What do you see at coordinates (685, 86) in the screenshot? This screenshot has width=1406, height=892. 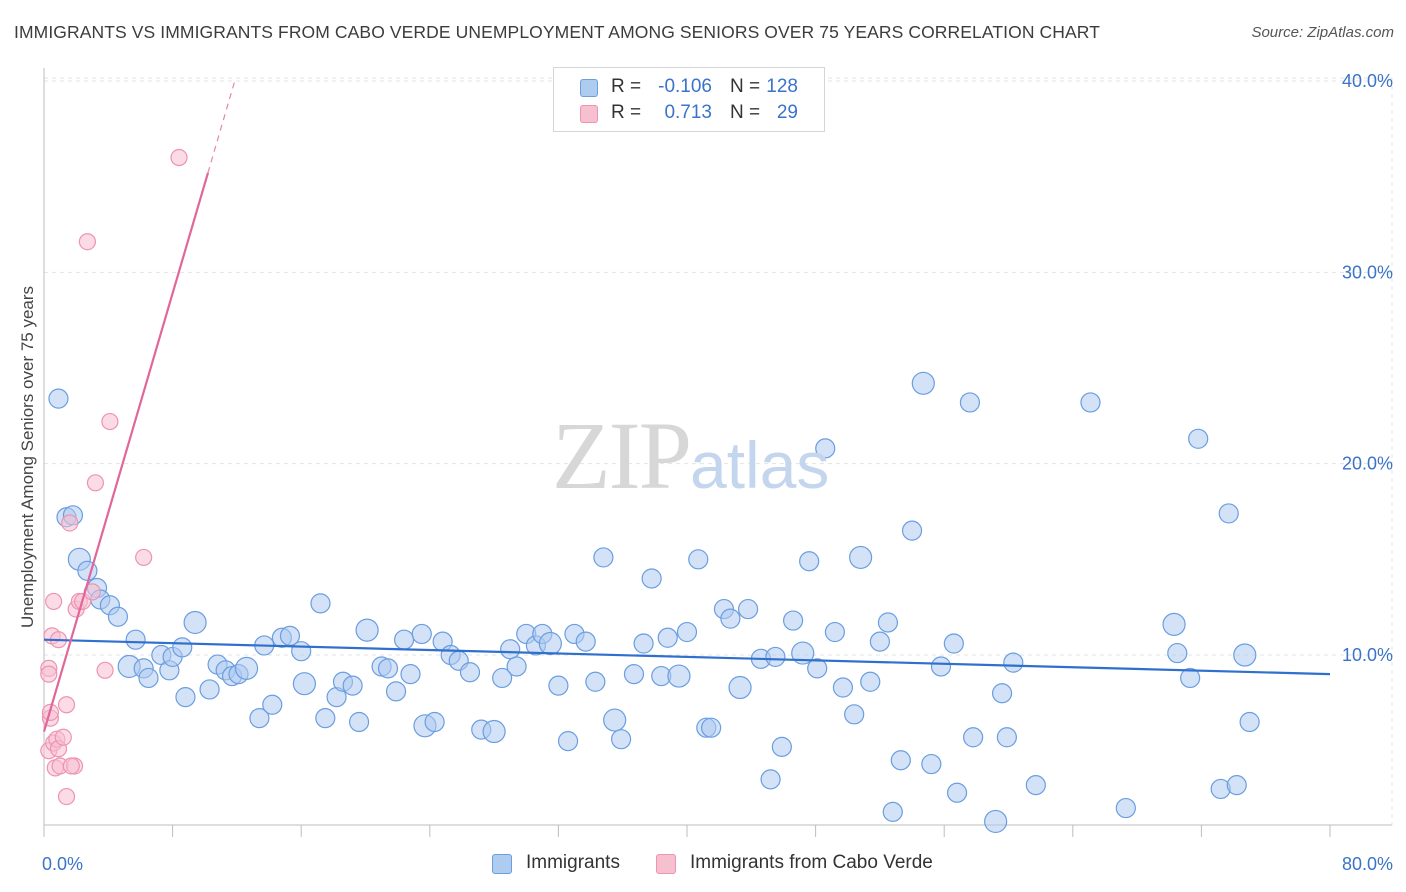 I see `legend-r-value: -0.106` at bounding box center [685, 86].